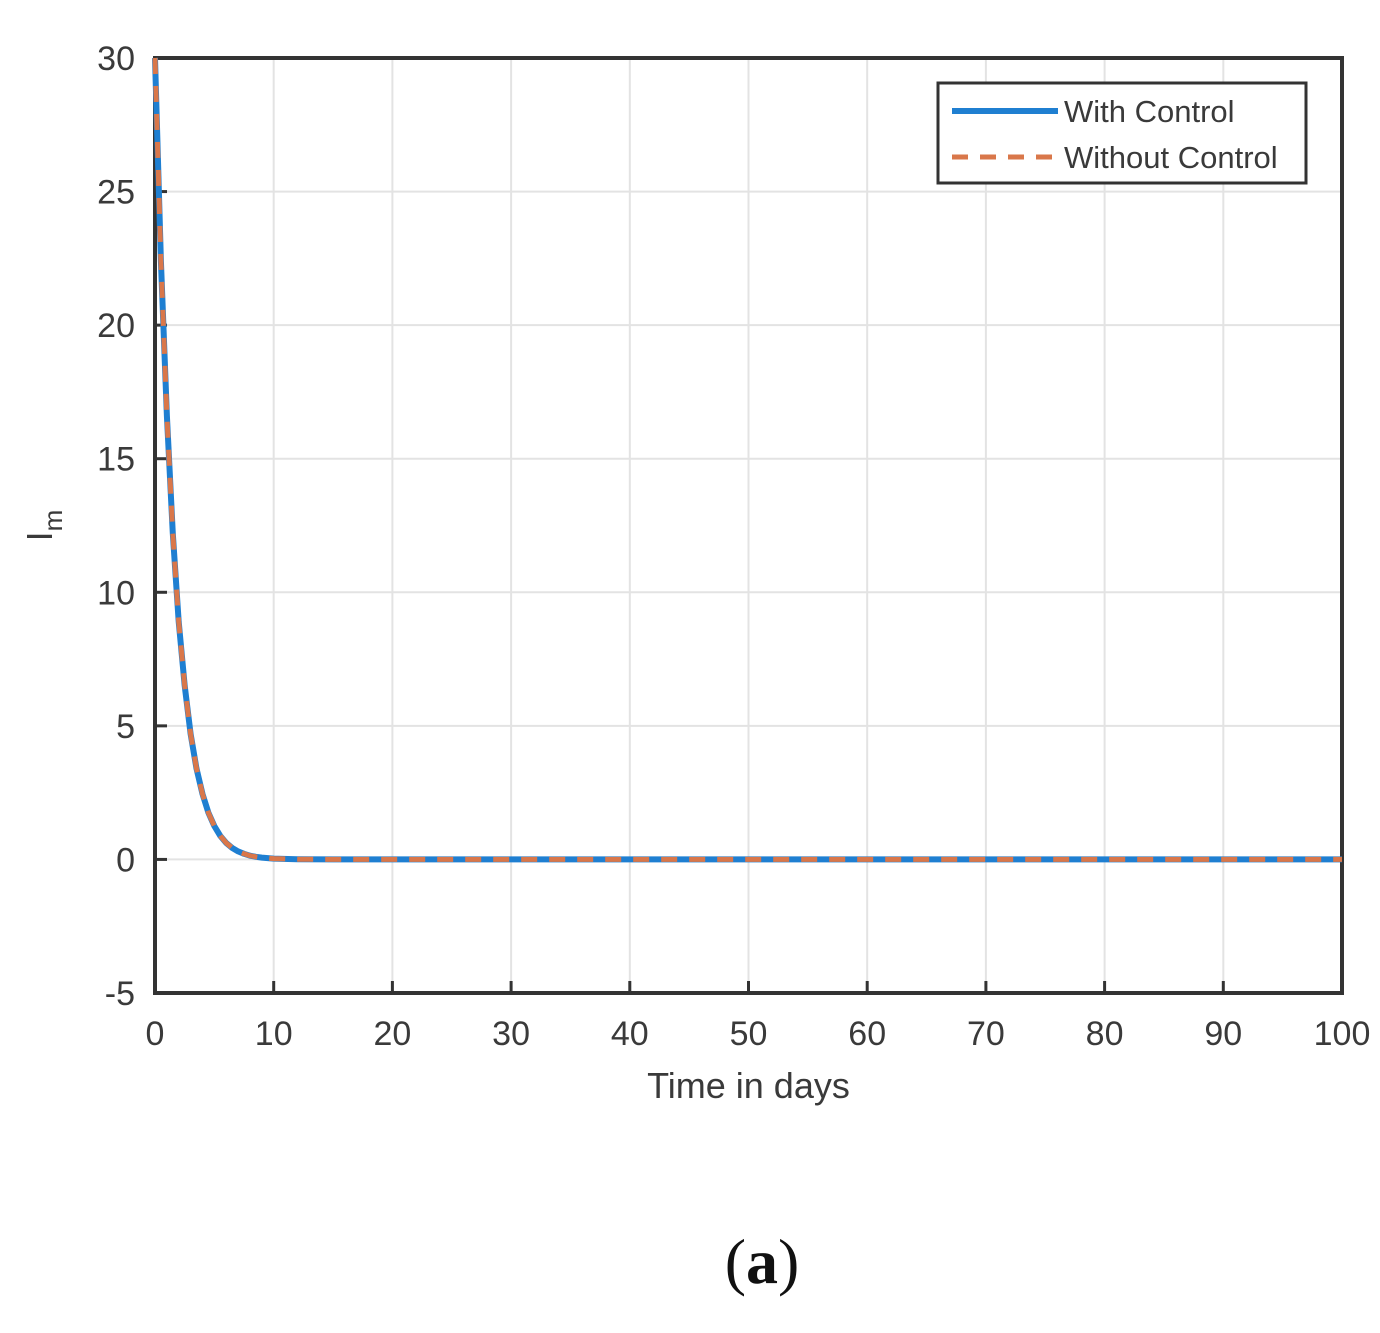 Image resolution: width=1380 pixels, height=1333 pixels. Describe the element at coordinates (155, 1034) in the screenshot. I see `x-tick-label-0: 0` at that location.